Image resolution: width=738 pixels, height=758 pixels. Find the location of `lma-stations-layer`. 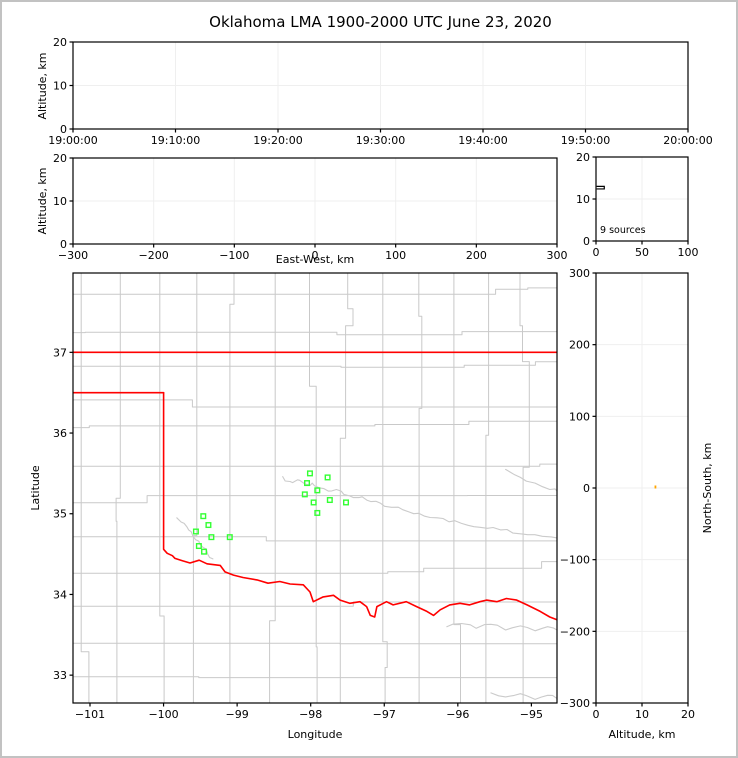

lma-stations-layer is located at coordinates (271, 512).